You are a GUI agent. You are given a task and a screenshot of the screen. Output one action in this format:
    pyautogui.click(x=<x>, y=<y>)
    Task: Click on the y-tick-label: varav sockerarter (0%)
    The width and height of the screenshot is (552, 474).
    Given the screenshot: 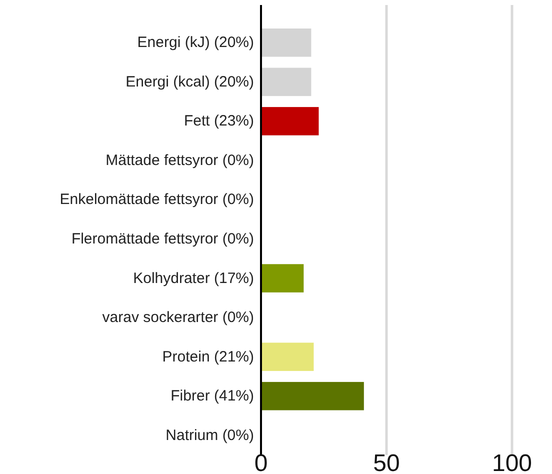 What is the action you would take?
    pyautogui.click(x=178, y=317)
    